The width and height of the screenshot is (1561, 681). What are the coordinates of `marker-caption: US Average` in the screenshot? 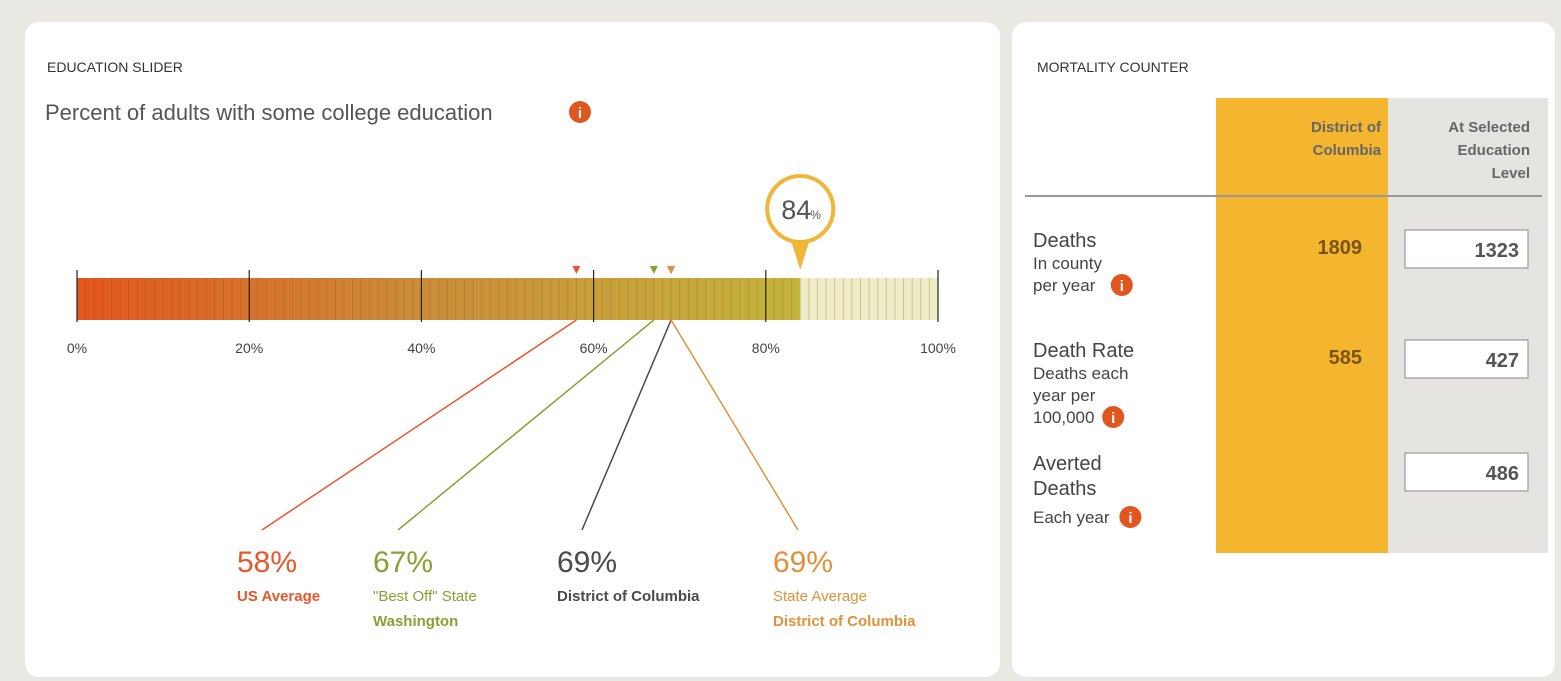 It's located at (278, 596).